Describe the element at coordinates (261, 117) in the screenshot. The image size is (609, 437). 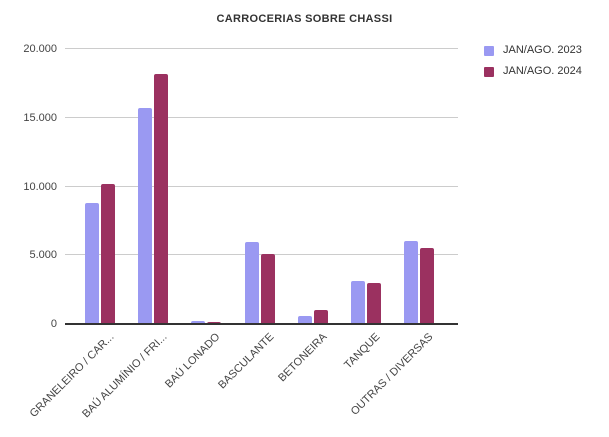
I see `gridline-15.000` at that location.